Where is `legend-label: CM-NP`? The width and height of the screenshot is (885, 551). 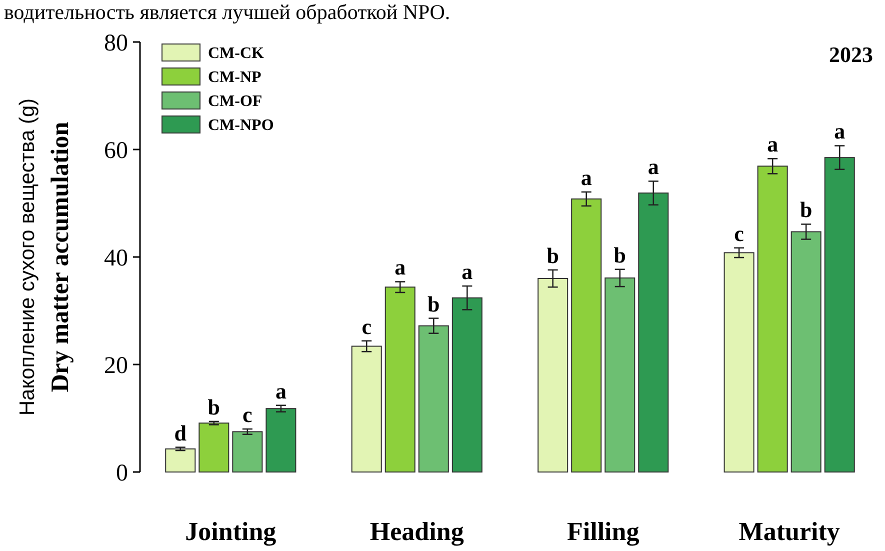
legend-label: CM-NP is located at coordinates (235, 77).